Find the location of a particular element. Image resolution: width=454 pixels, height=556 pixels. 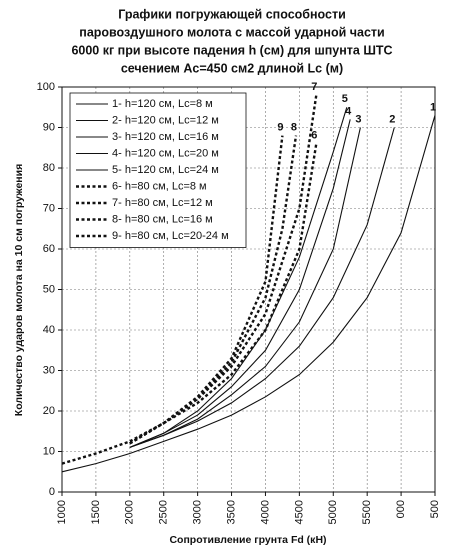

x-tick-label: 5000 is located at coordinates (333, 512).